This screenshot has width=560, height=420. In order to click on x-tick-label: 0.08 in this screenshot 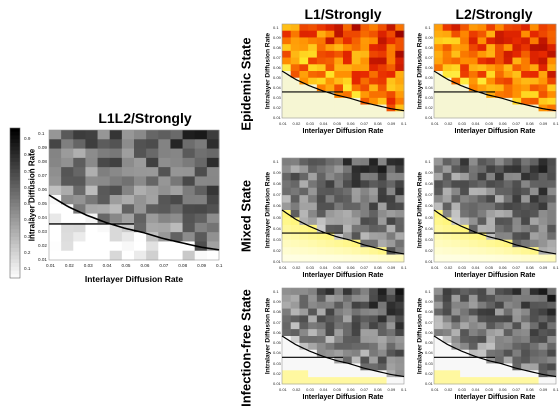, I will do `click(529, 267)`.